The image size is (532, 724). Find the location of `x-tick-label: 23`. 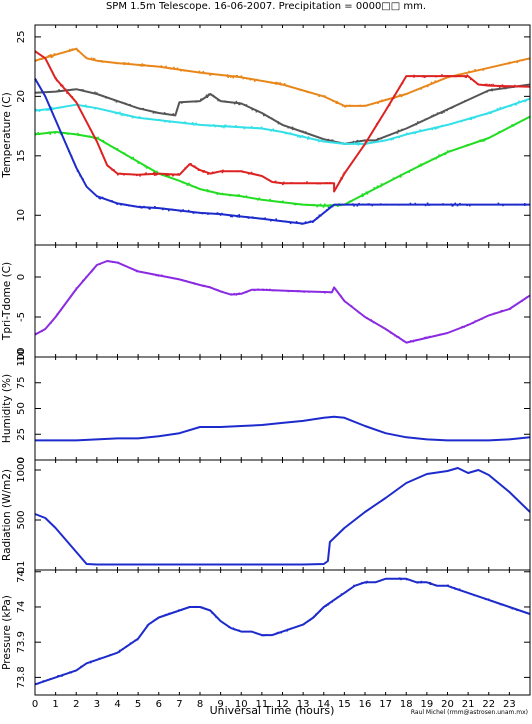

x-tick-label: 23 is located at coordinates (509, 704).